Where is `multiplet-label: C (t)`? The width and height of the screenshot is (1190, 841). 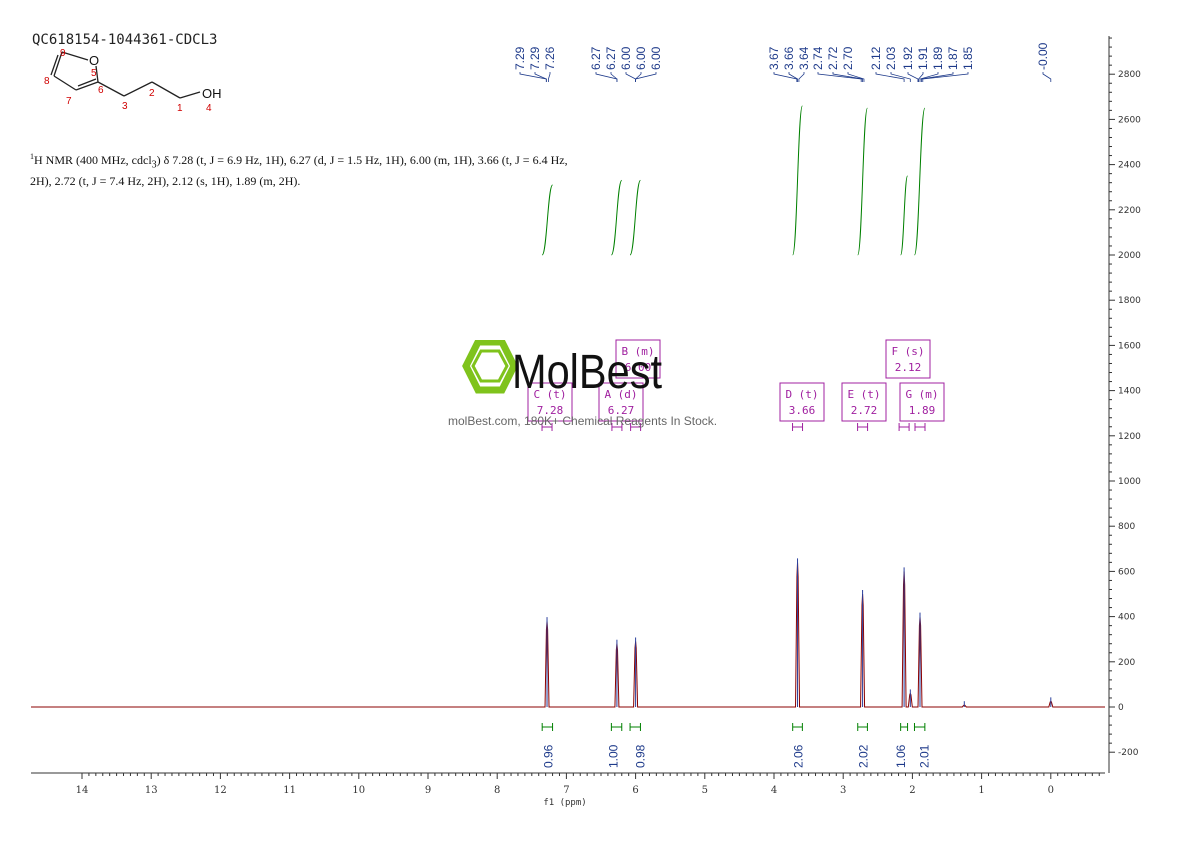
multiplet-label: C (t) is located at coordinates (549, 394).